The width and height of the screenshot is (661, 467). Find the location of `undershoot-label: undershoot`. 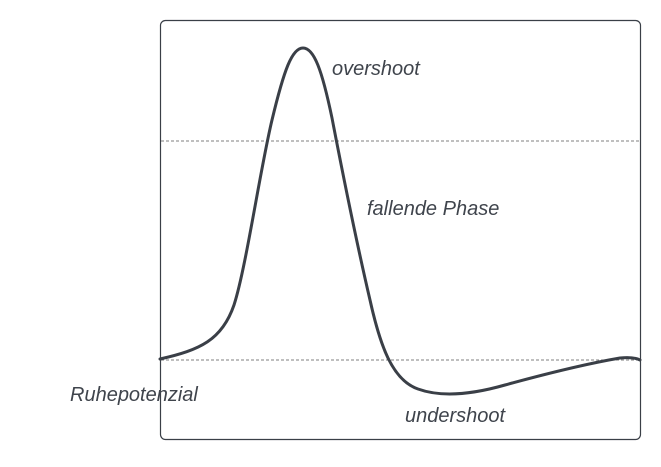

undershoot-label: undershoot is located at coordinates (456, 416).